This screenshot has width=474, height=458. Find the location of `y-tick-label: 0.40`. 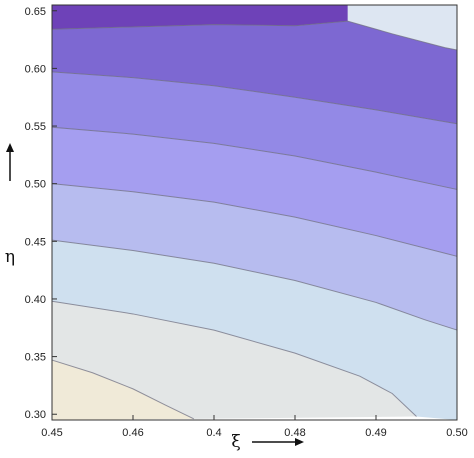

y-tick-label: 0.40 is located at coordinates (35, 300).